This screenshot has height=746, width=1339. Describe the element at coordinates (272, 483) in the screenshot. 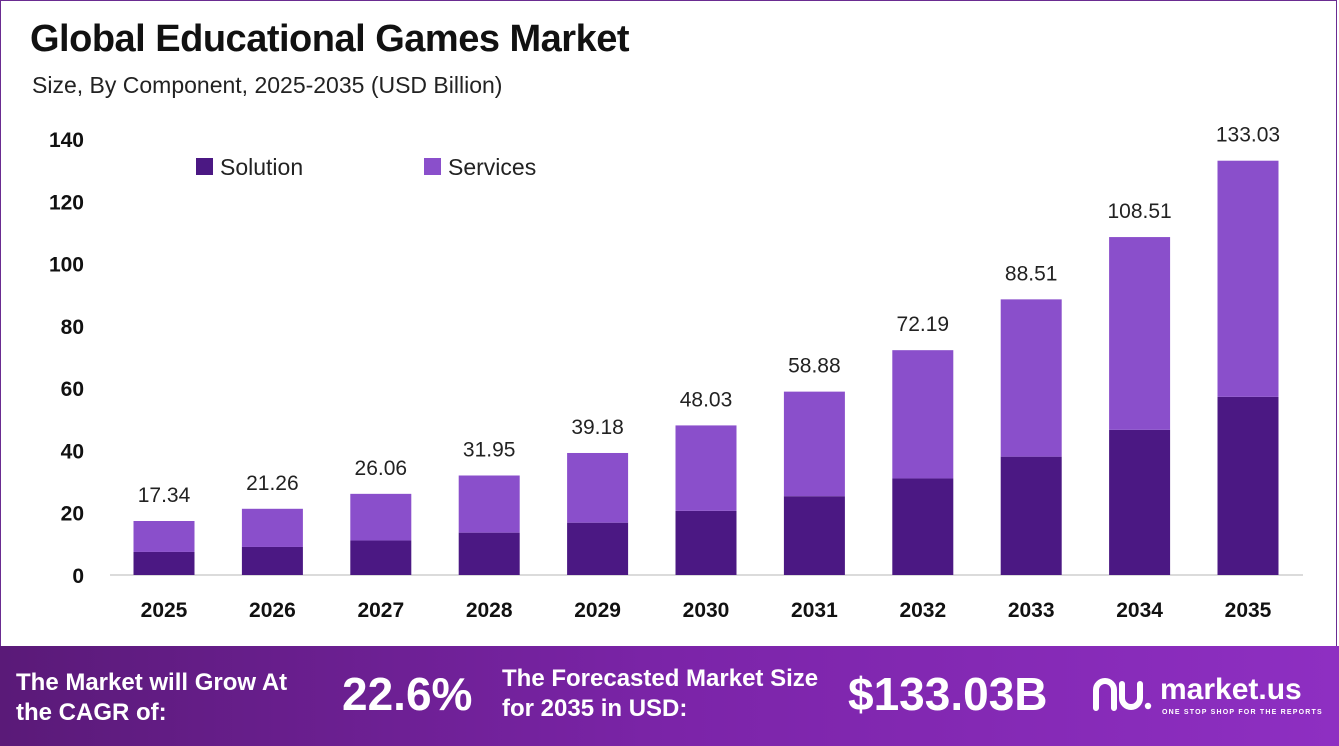

I see `bar-total-label: 21.26` at that location.